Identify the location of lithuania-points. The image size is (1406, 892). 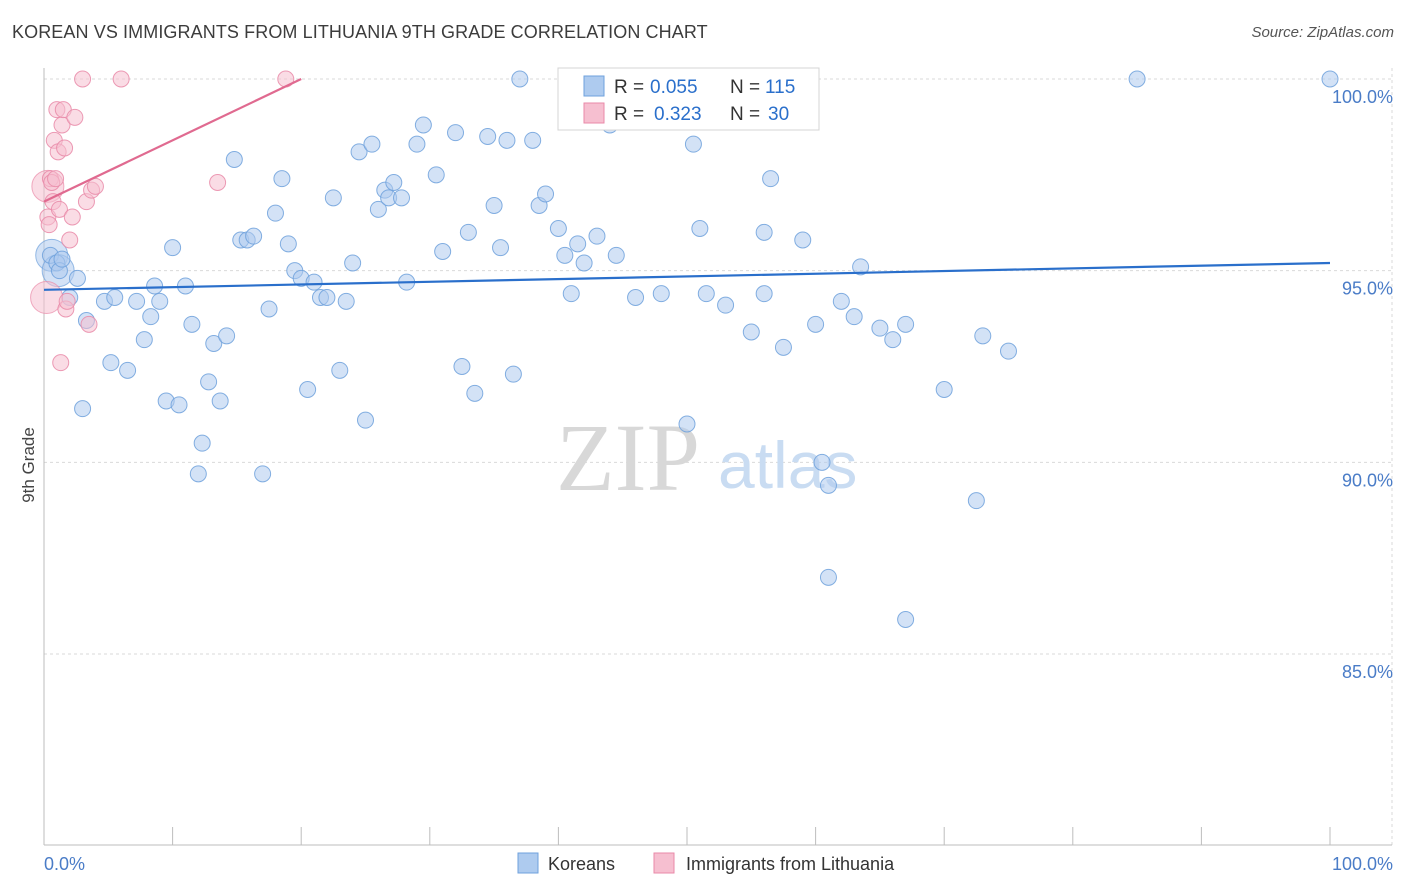
(162, 221).